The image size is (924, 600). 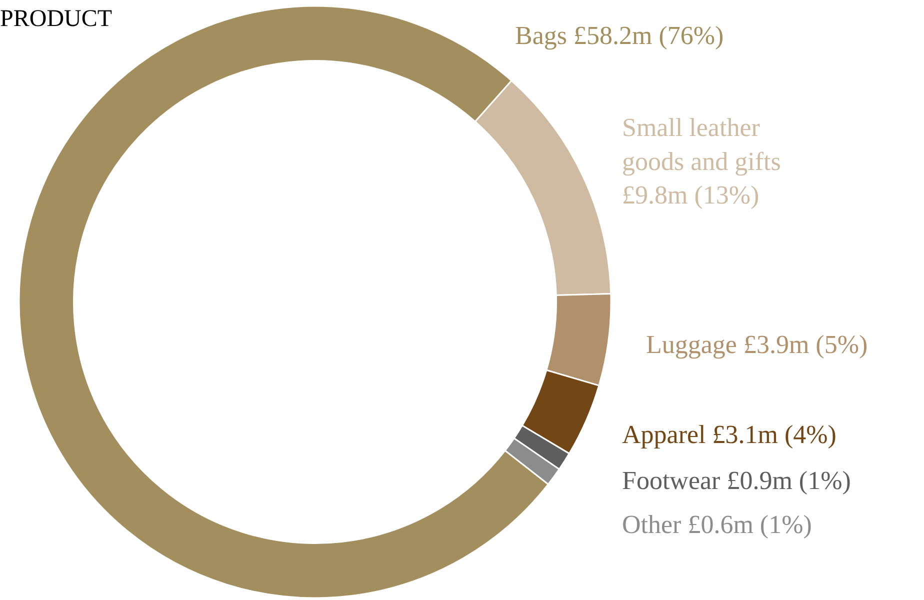 I want to click on chart-title: PRODUCT, so click(x=56, y=19).